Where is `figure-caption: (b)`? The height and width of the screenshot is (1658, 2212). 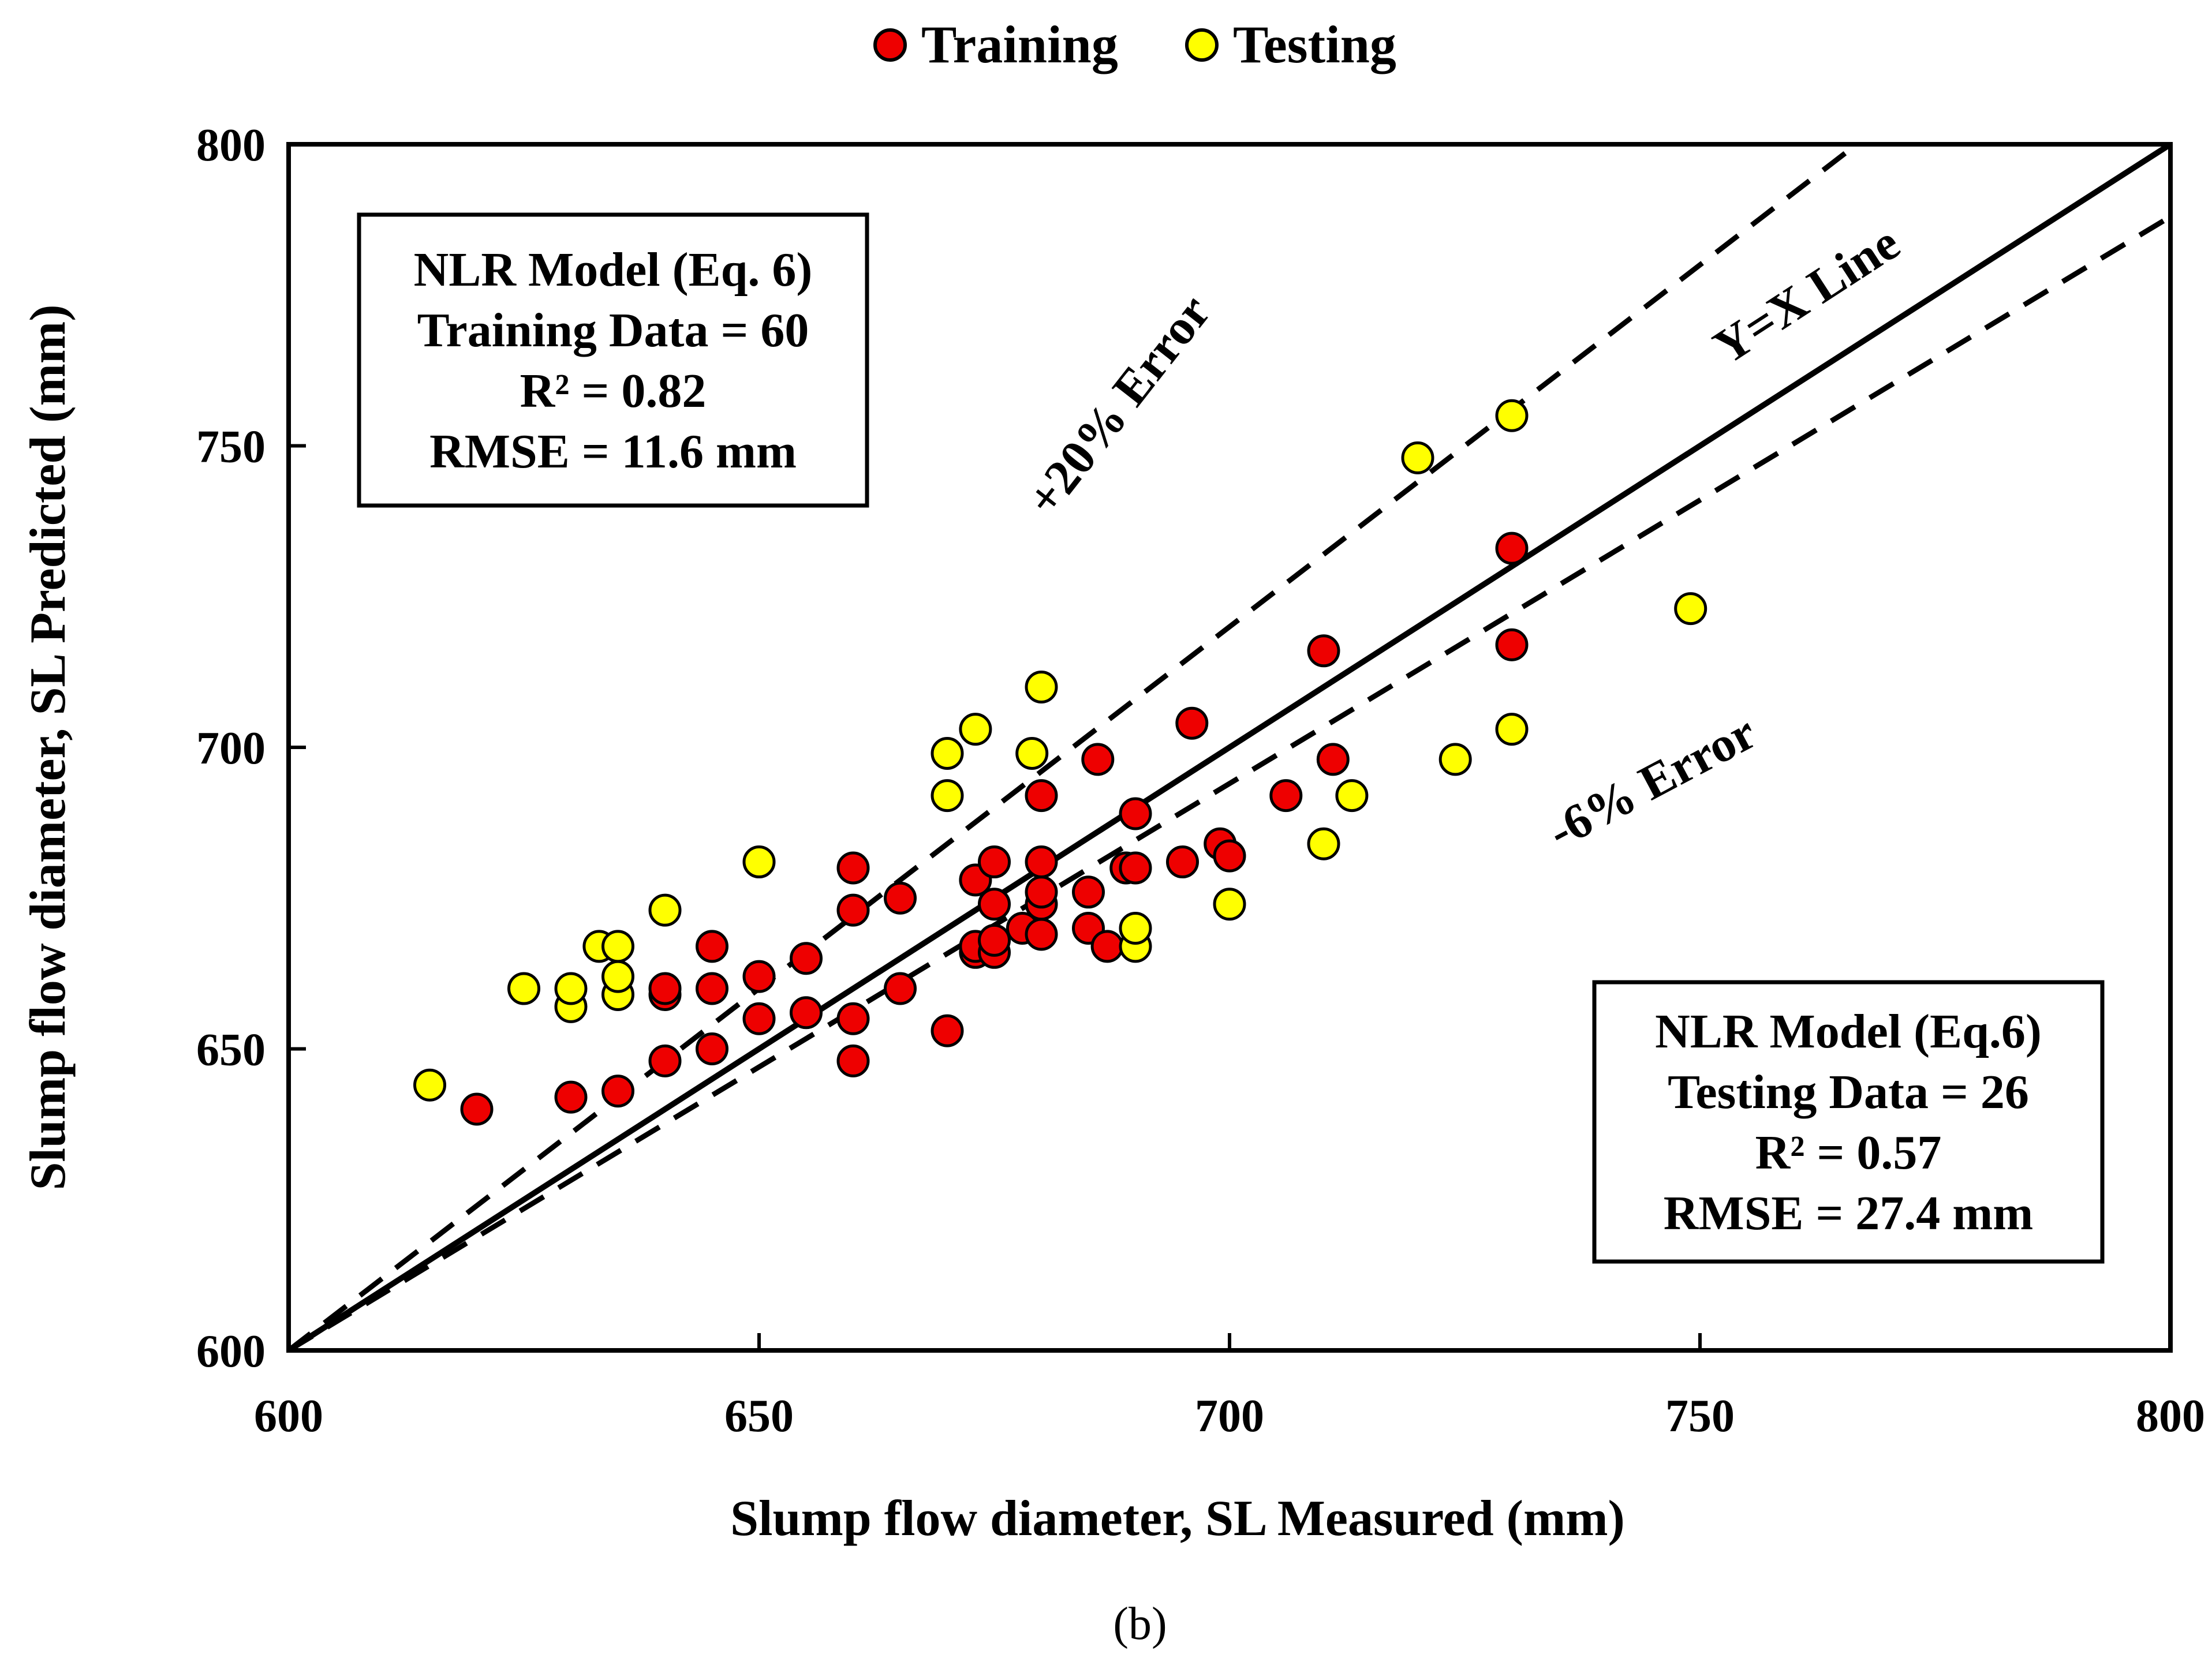 figure-caption: (b) is located at coordinates (1140, 1624).